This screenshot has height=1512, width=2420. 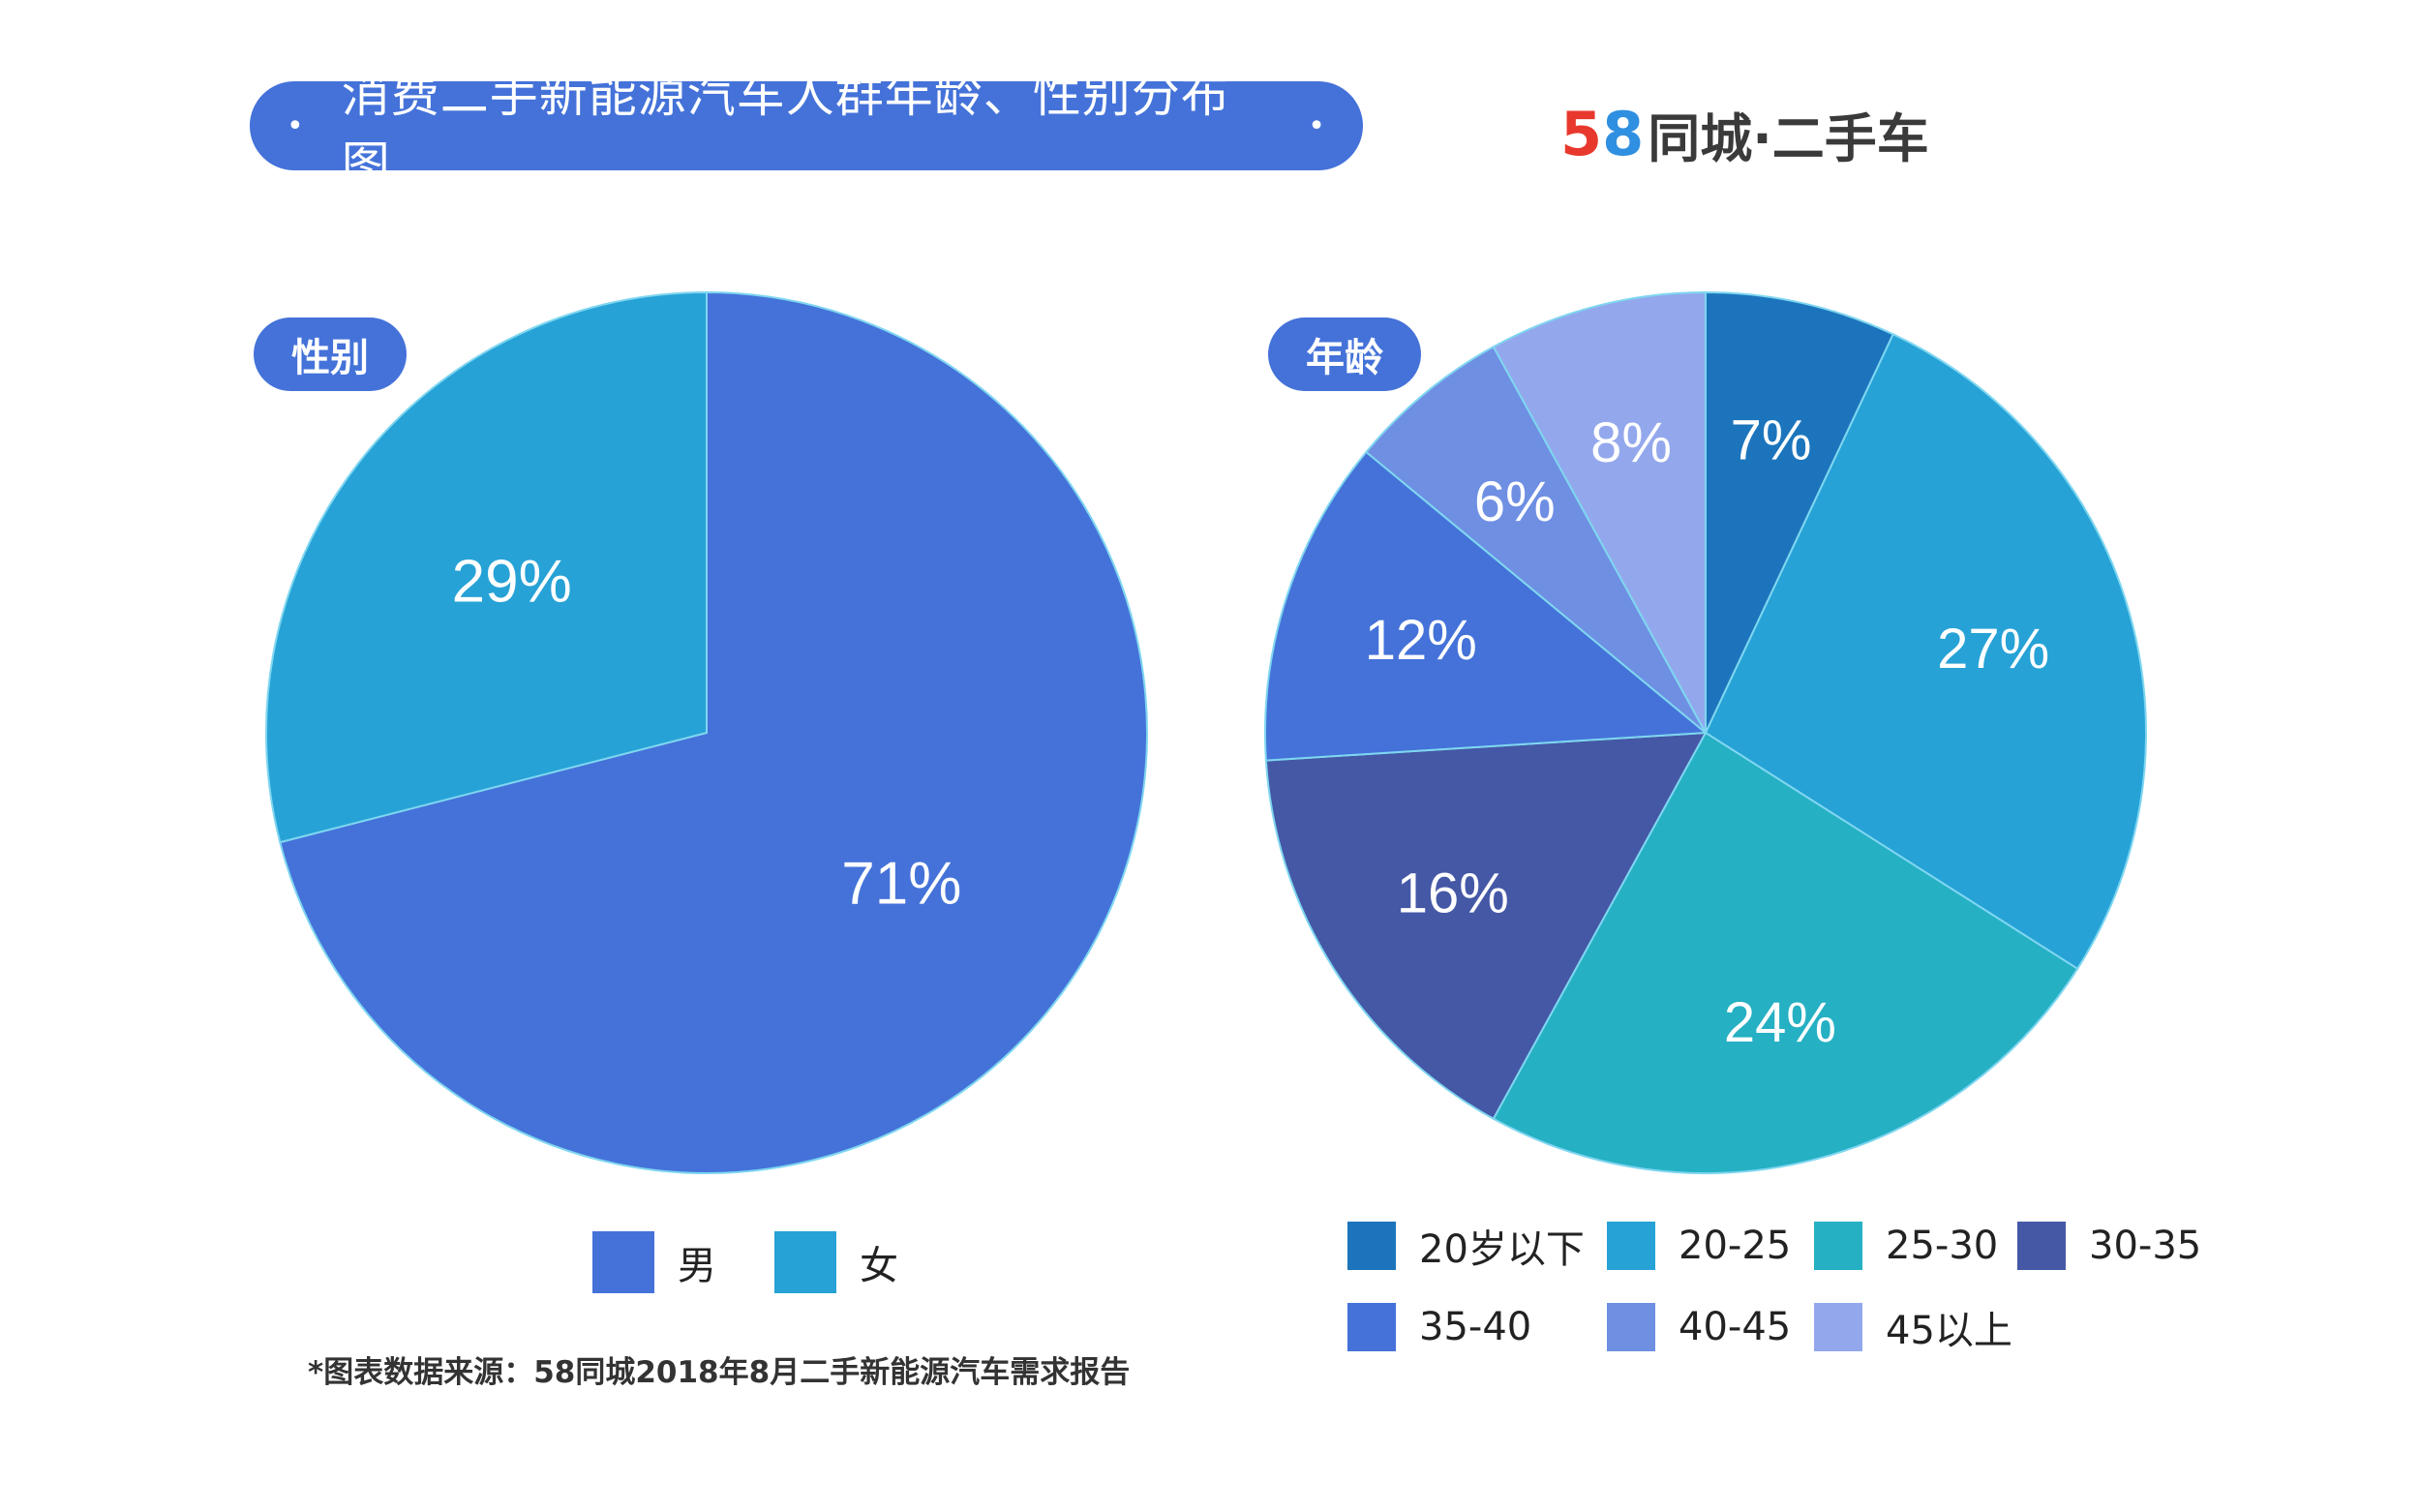 I want to click on legend-item-5: 40-45, so click(x=1699, y=1327).